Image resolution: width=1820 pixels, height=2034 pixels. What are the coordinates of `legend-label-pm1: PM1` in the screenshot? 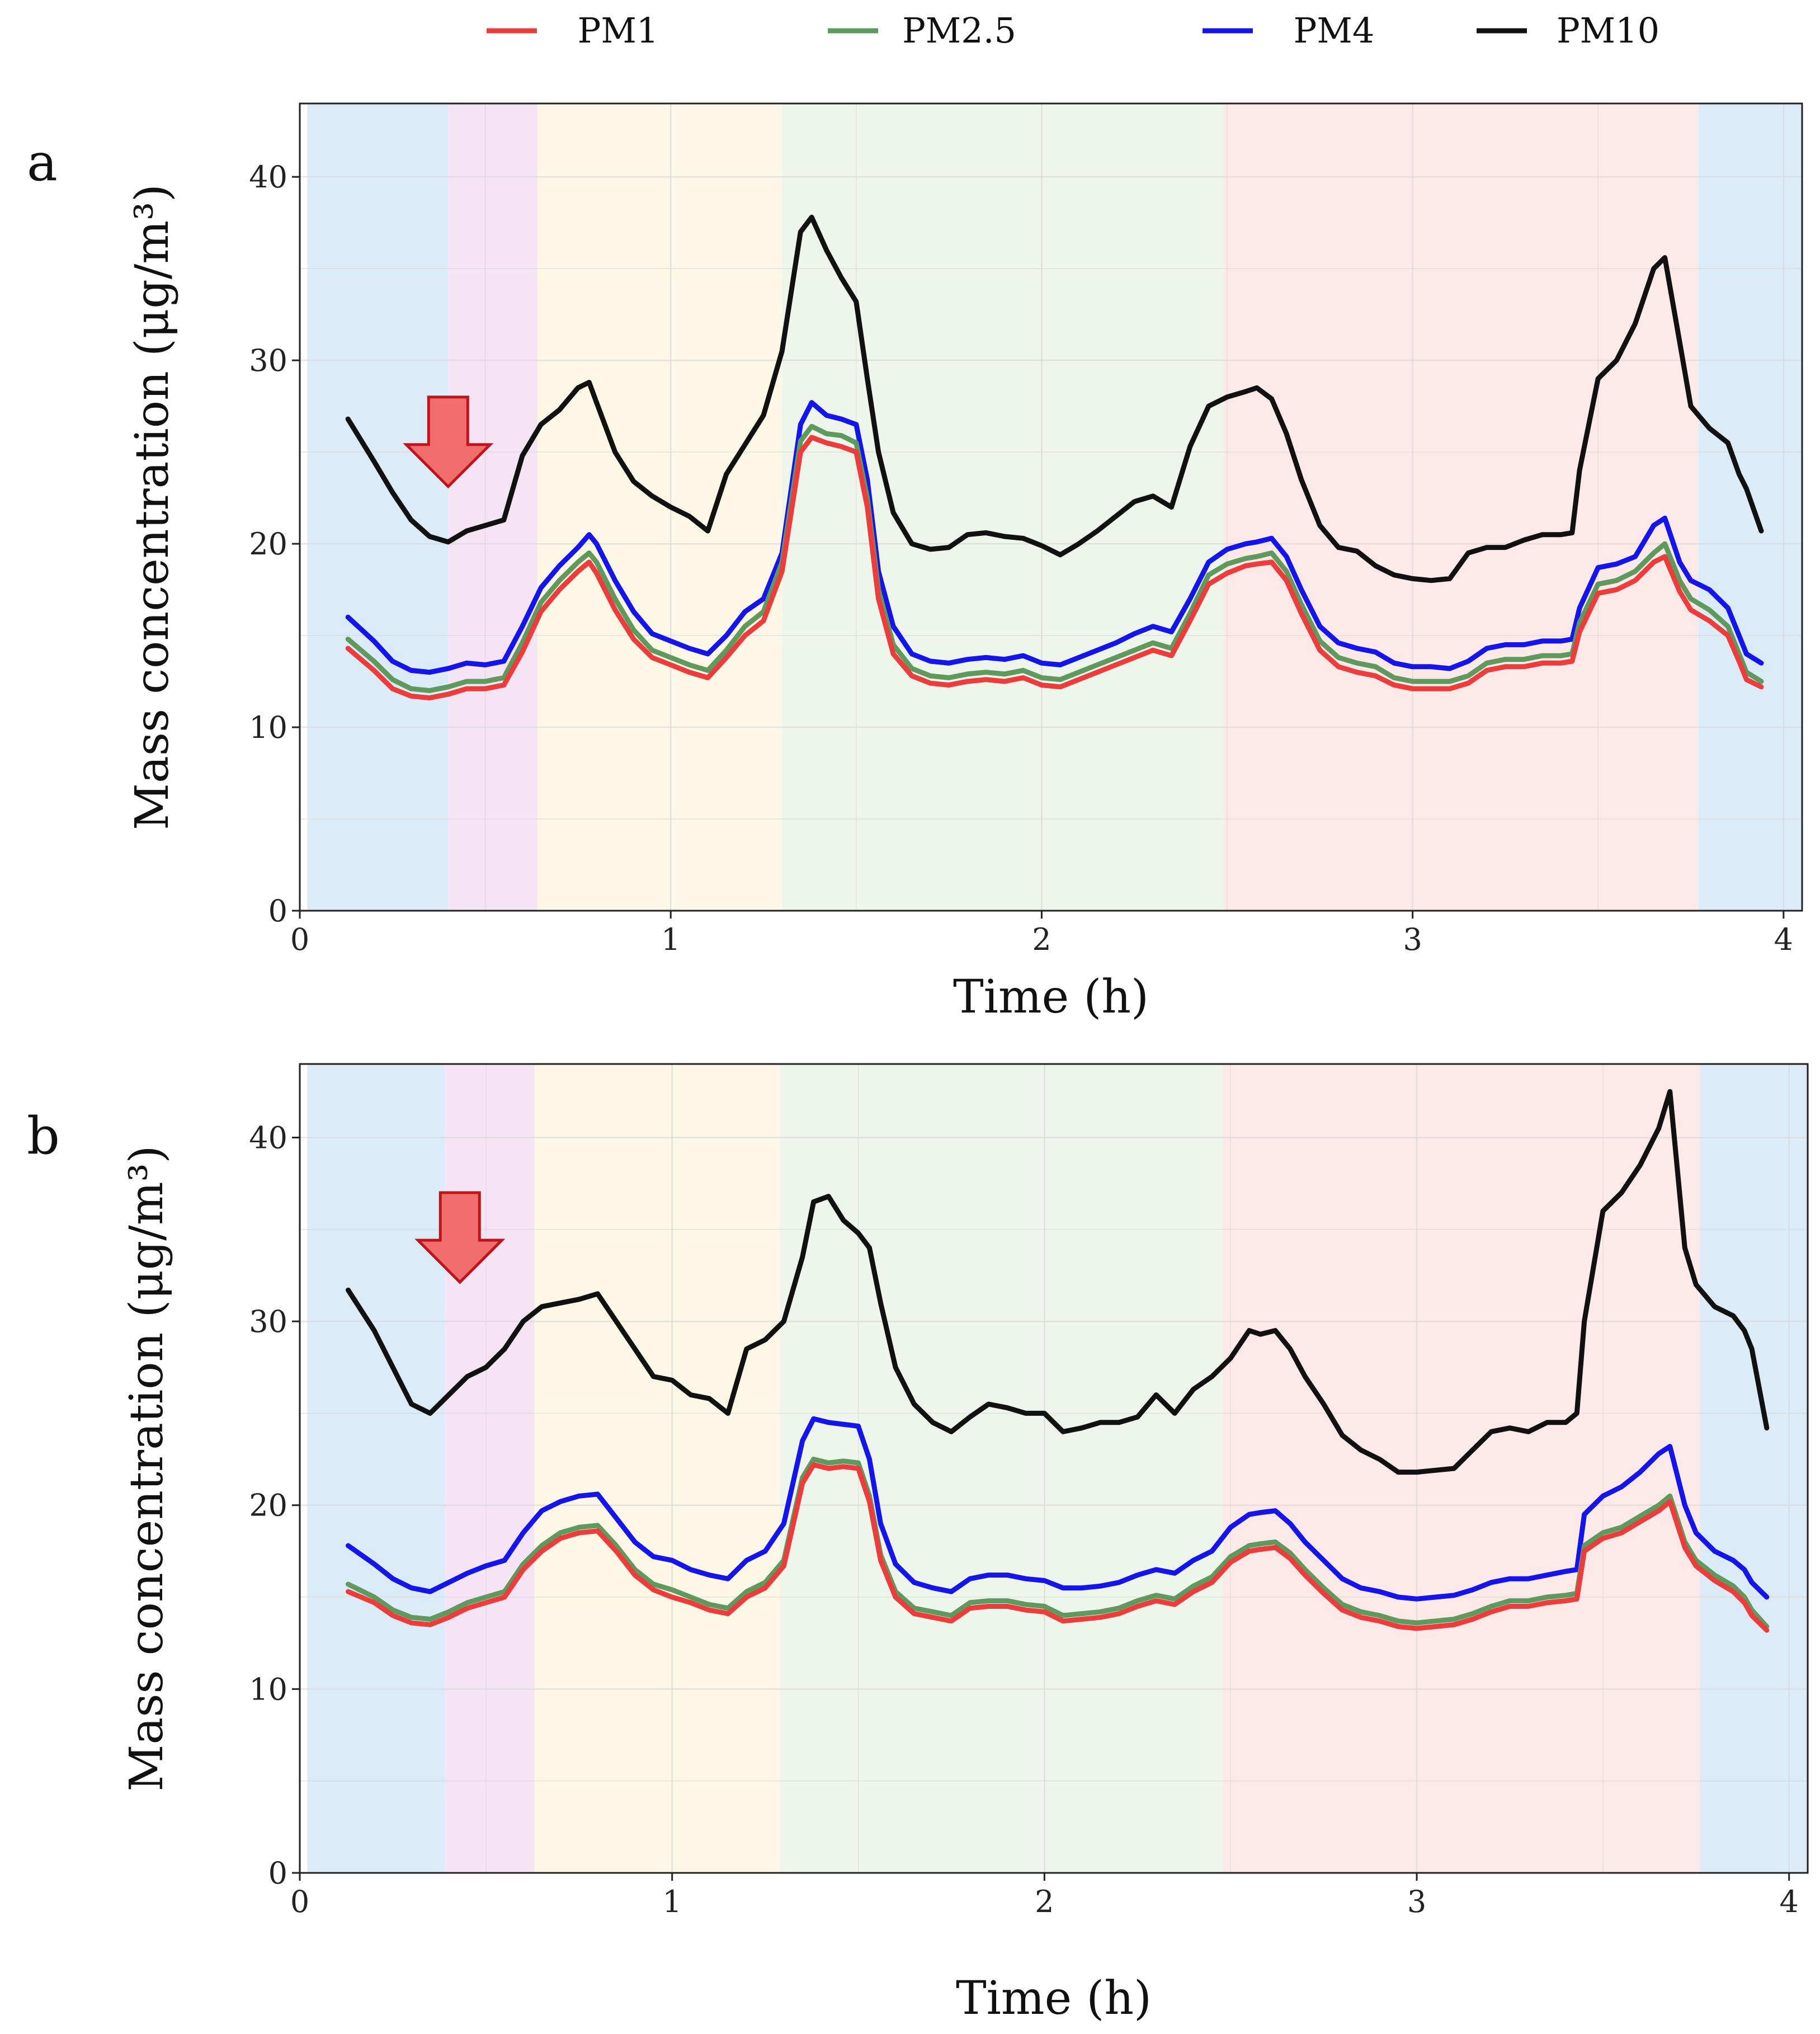 It's located at (618, 30).